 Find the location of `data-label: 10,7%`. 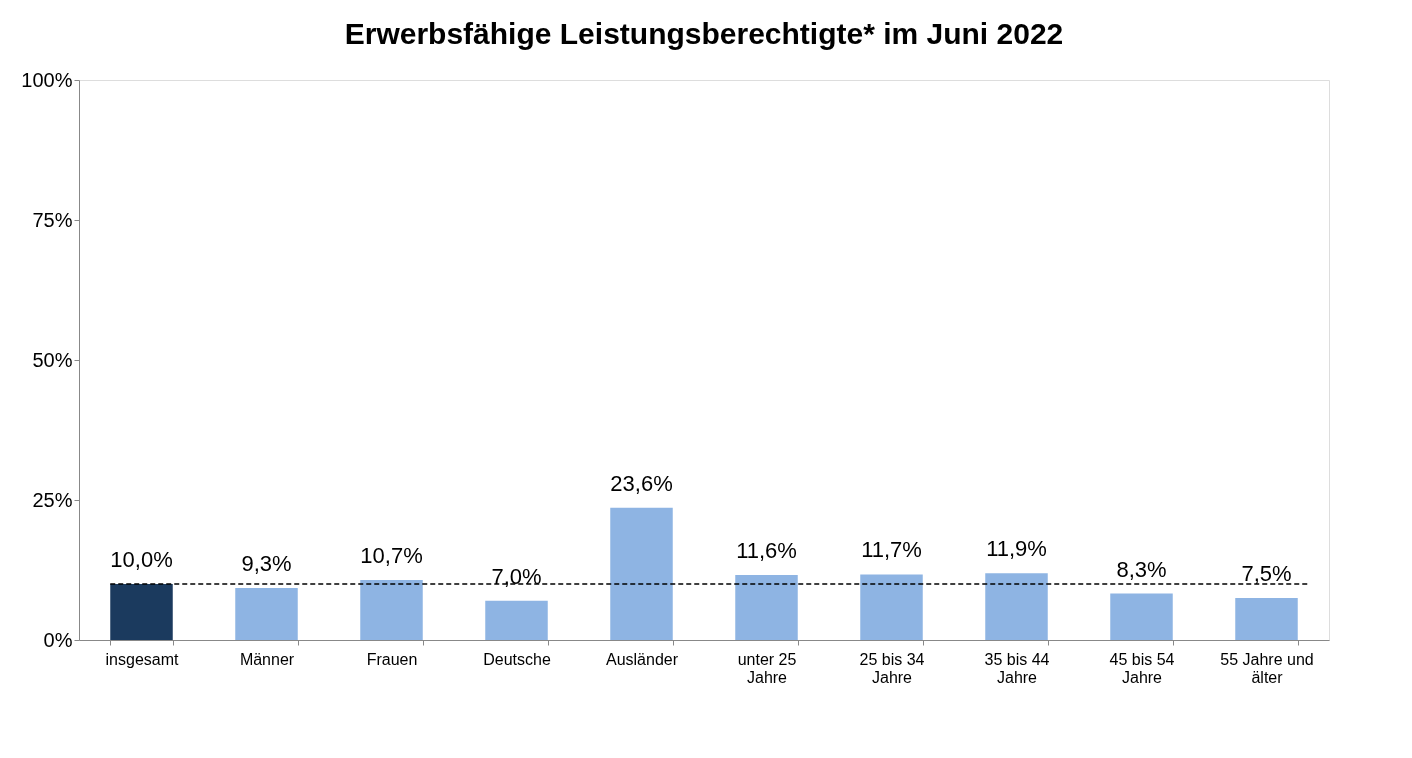

data-label: 10,7% is located at coordinates (391, 556).